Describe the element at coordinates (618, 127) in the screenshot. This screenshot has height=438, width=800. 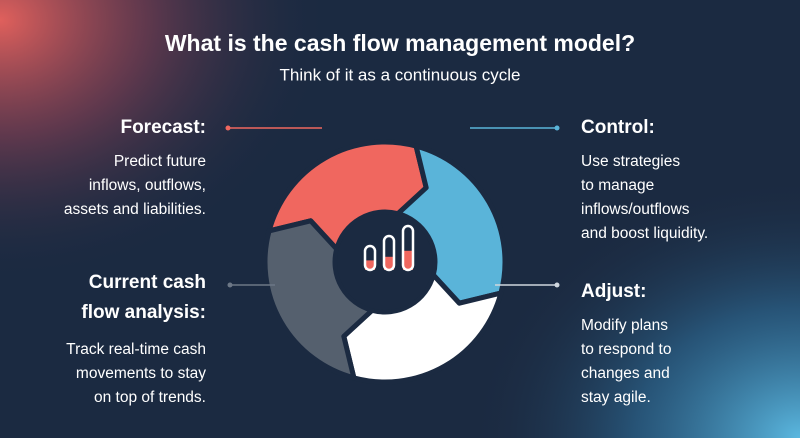
I see `stage-label: Control:` at that location.